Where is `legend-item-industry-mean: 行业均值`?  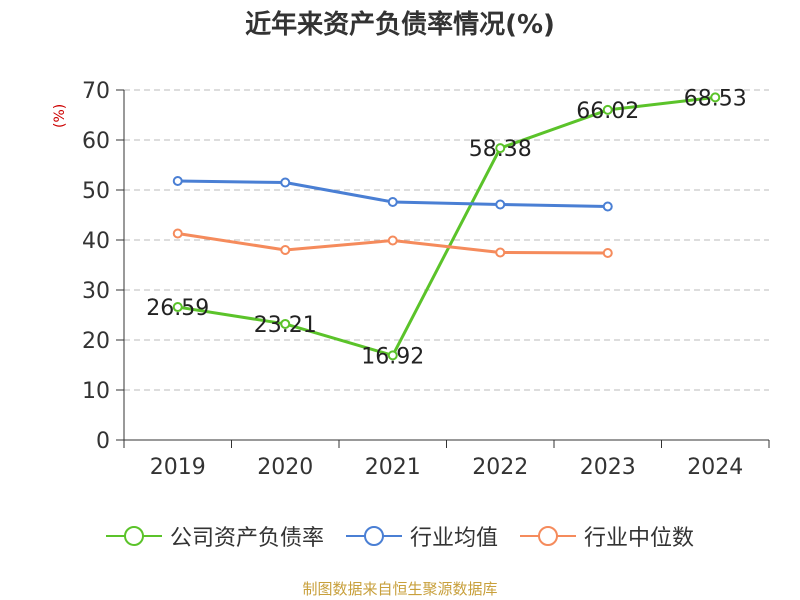 legend-item-industry-mean: 行业均值 is located at coordinates (421, 536).